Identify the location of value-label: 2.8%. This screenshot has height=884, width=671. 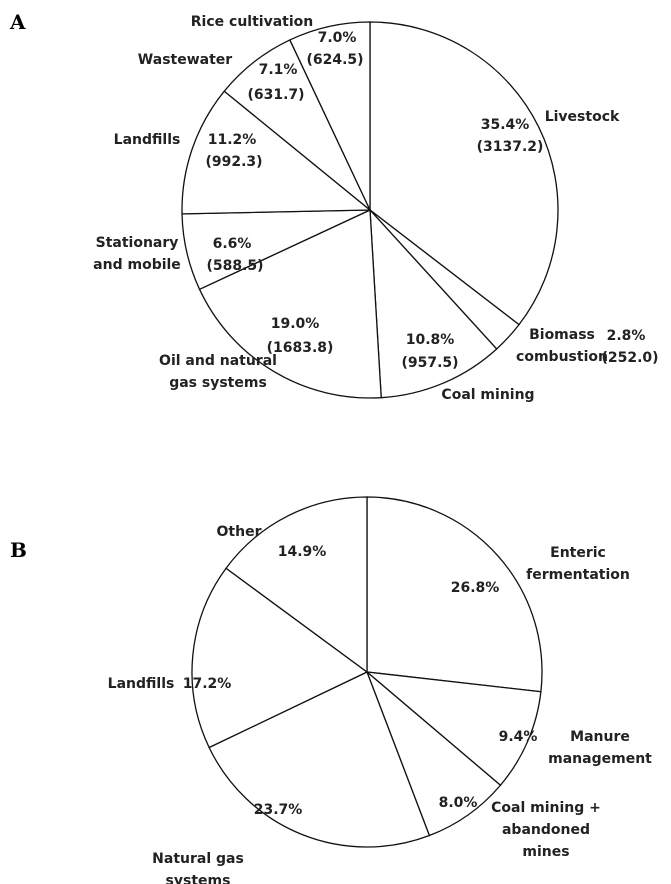
(626, 336).